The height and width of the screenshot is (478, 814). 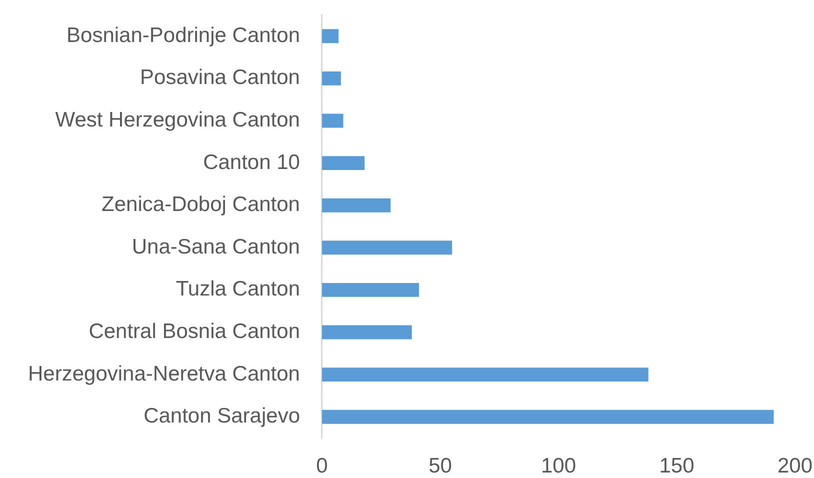 What do you see at coordinates (676, 466) in the screenshot?
I see `x-tick-label: 150` at bounding box center [676, 466].